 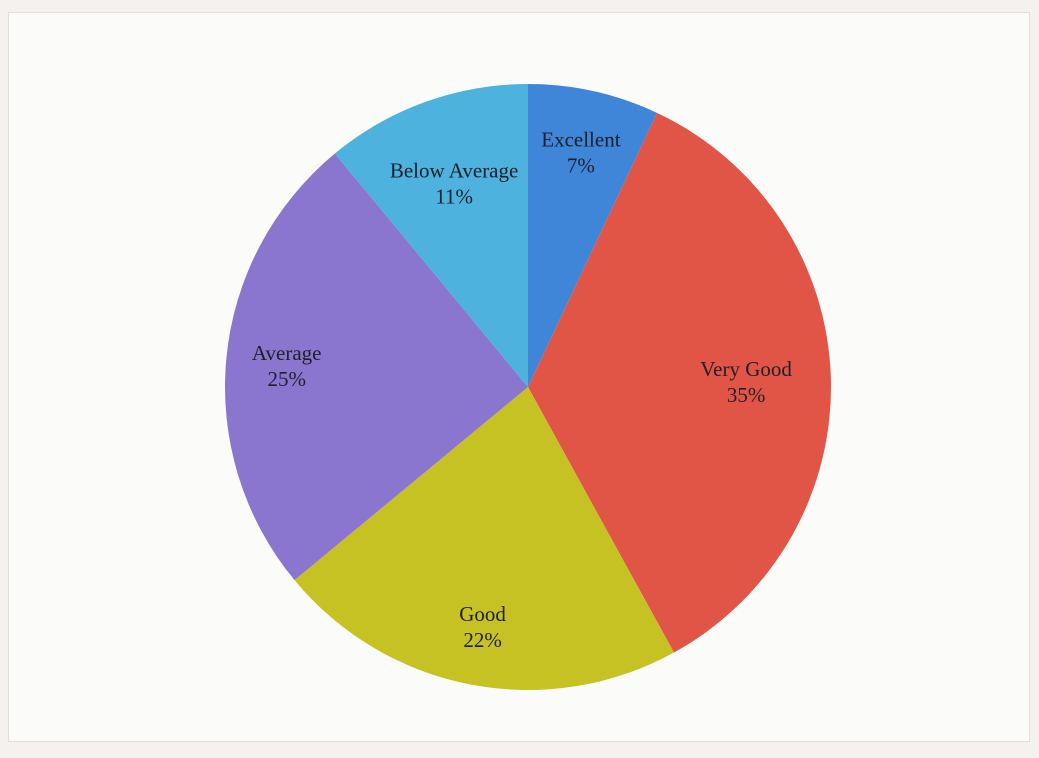 I want to click on slice-label-excellent: Excellent, so click(x=580, y=139).